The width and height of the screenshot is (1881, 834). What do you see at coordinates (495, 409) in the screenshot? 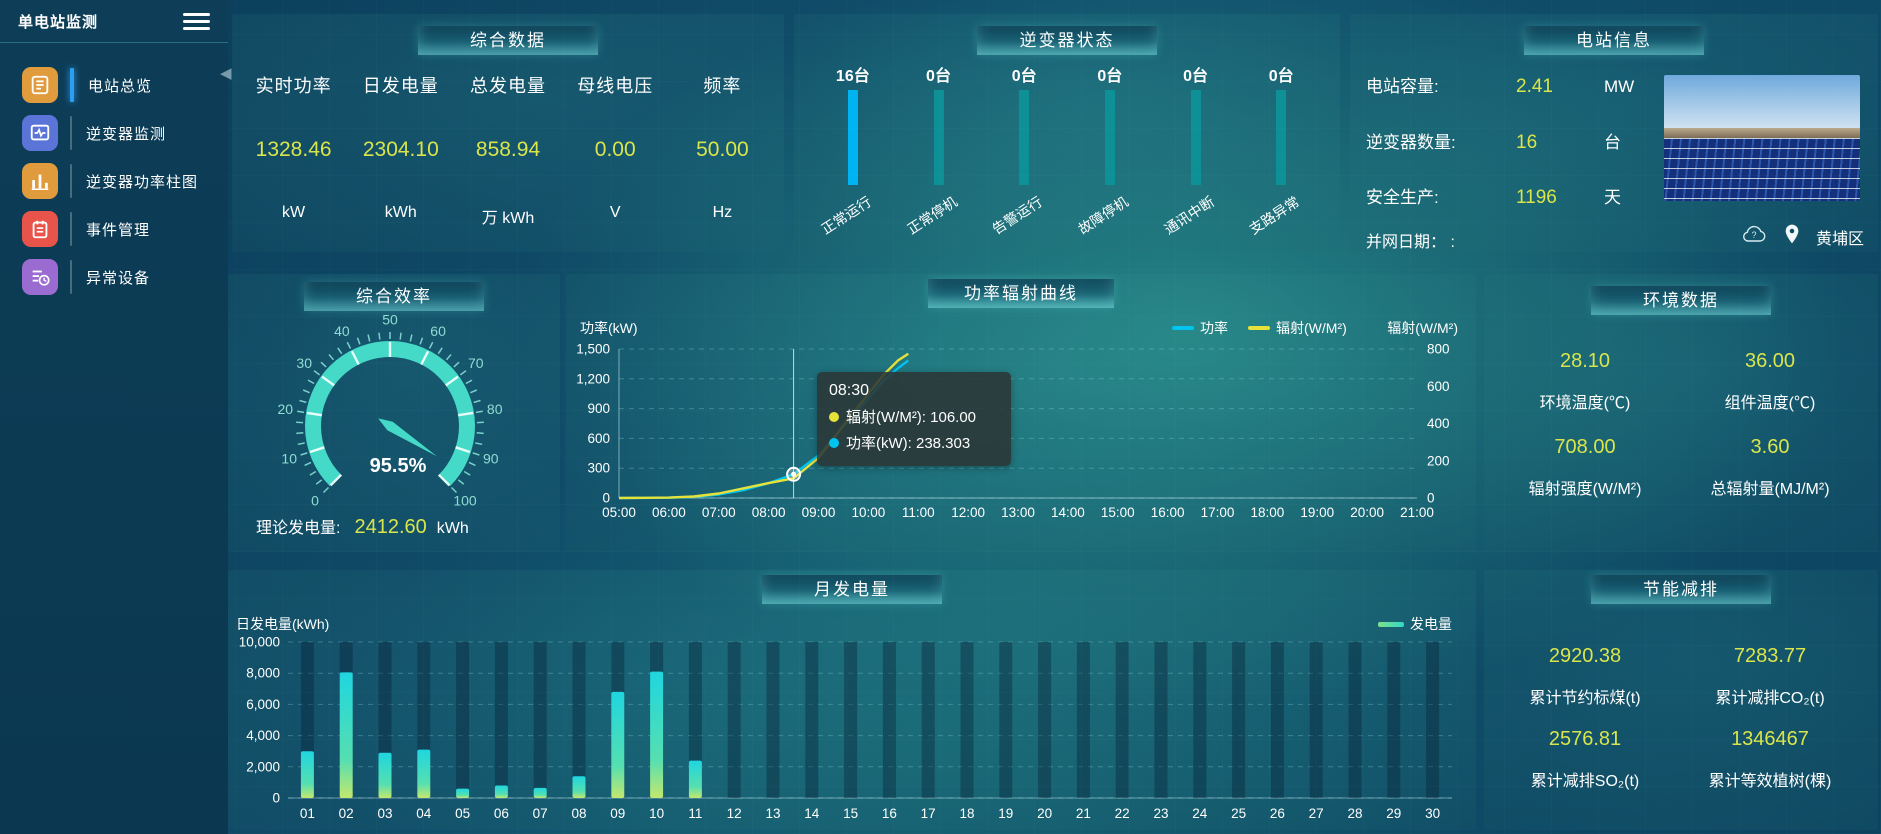
I see `svg-text: 80` at bounding box center [495, 409].